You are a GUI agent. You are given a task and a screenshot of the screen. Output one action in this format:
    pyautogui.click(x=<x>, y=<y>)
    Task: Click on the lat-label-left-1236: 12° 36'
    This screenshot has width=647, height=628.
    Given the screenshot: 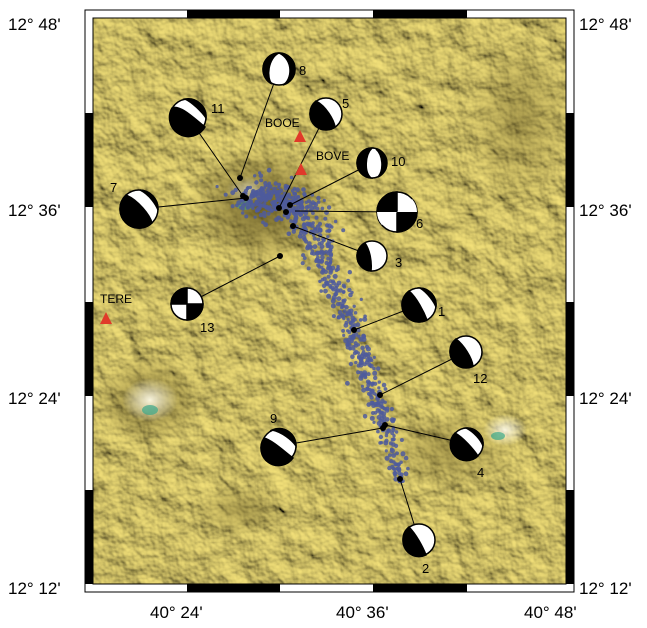 What is the action you would take?
    pyautogui.click(x=34, y=210)
    